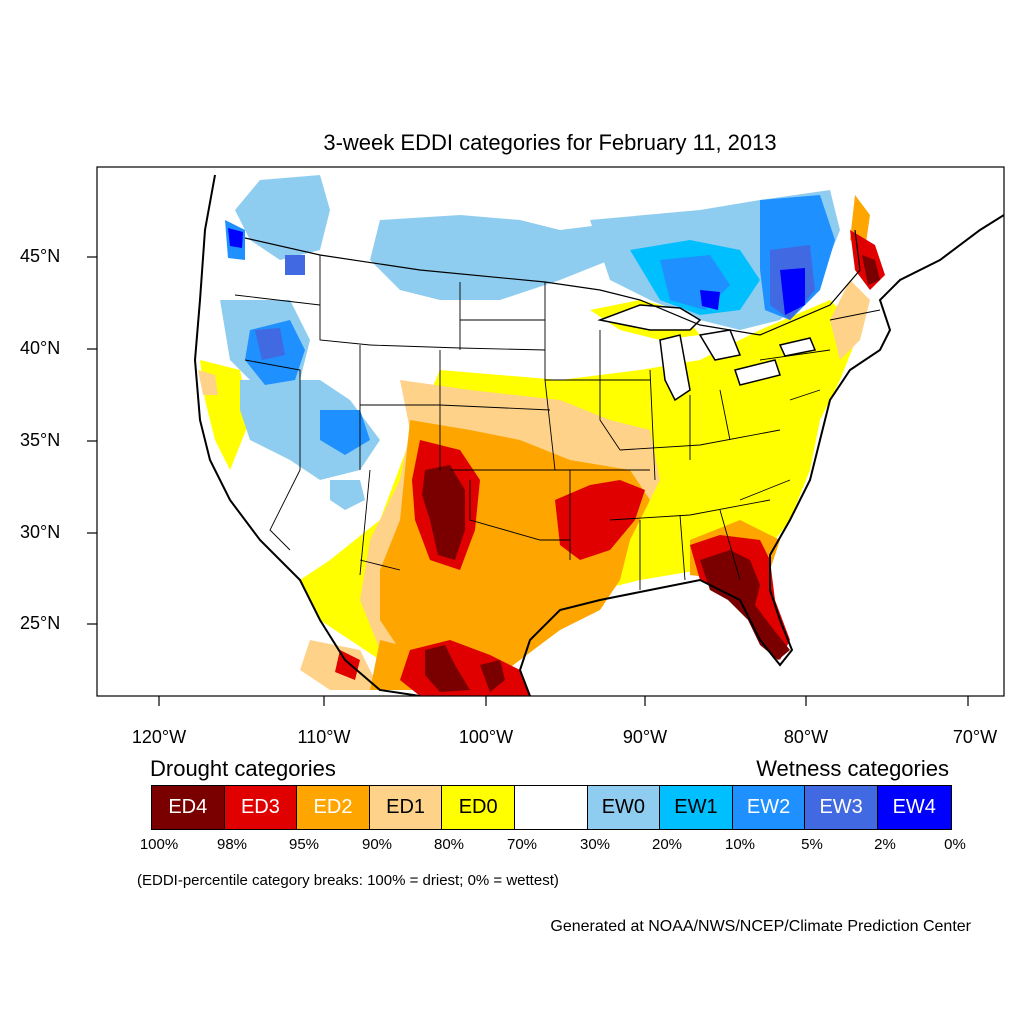  What do you see at coordinates (740, 844) in the screenshot?
I see `pct-break-10: 10%` at bounding box center [740, 844].